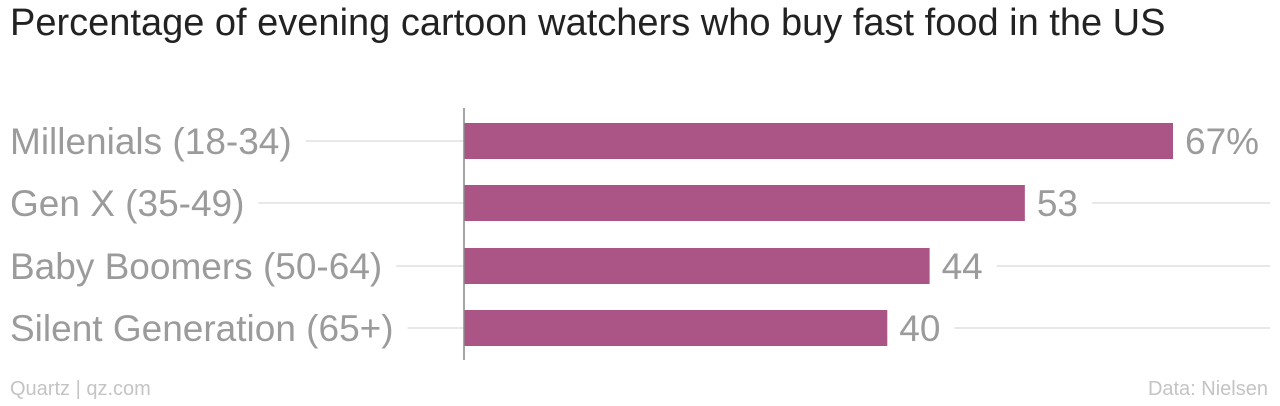  What do you see at coordinates (127, 203) in the screenshot?
I see `category-label: Gen X (35-49)` at bounding box center [127, 203].